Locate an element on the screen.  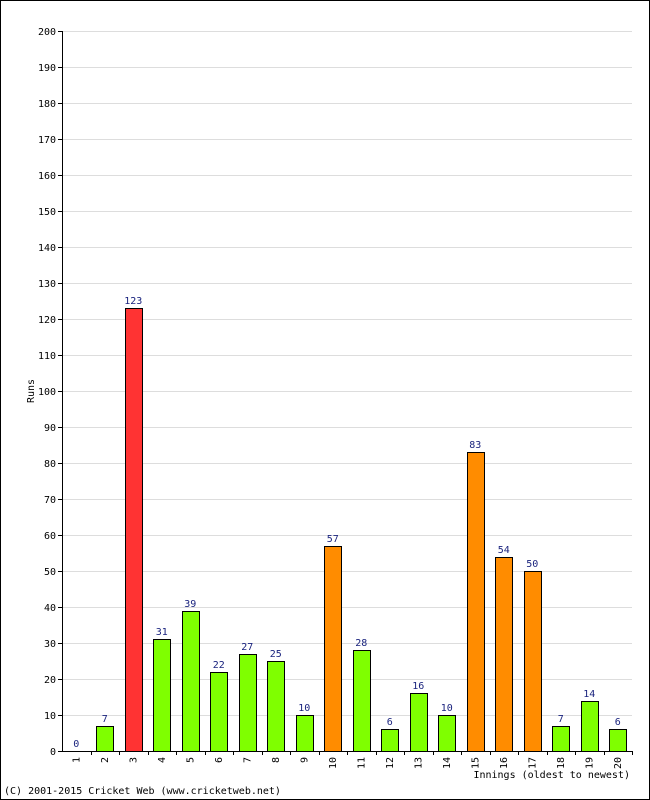
y-tick-label-0: 0 is located at coordinates (53, 752).